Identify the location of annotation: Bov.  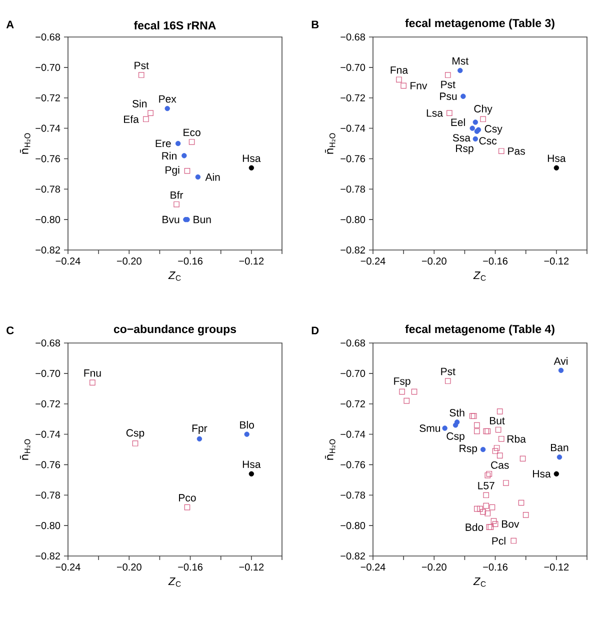
(511, 524).